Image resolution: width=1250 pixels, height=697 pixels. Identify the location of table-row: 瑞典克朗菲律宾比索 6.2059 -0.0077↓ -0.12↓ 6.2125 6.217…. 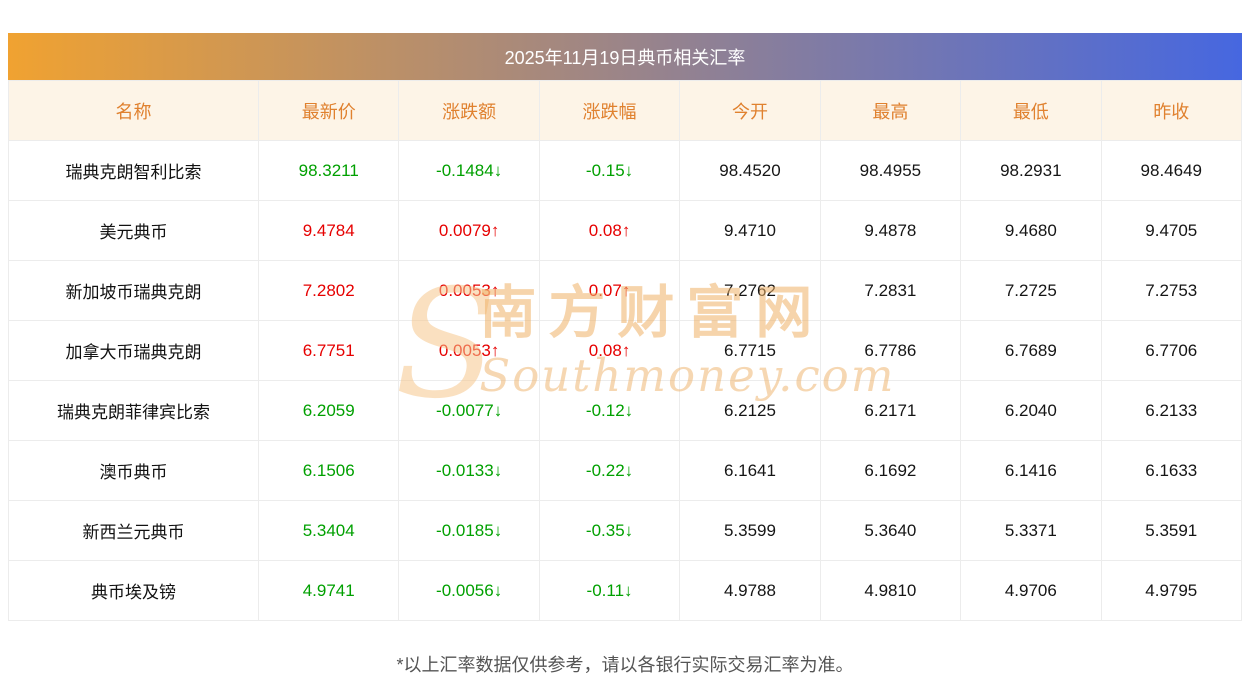
(625, 410).